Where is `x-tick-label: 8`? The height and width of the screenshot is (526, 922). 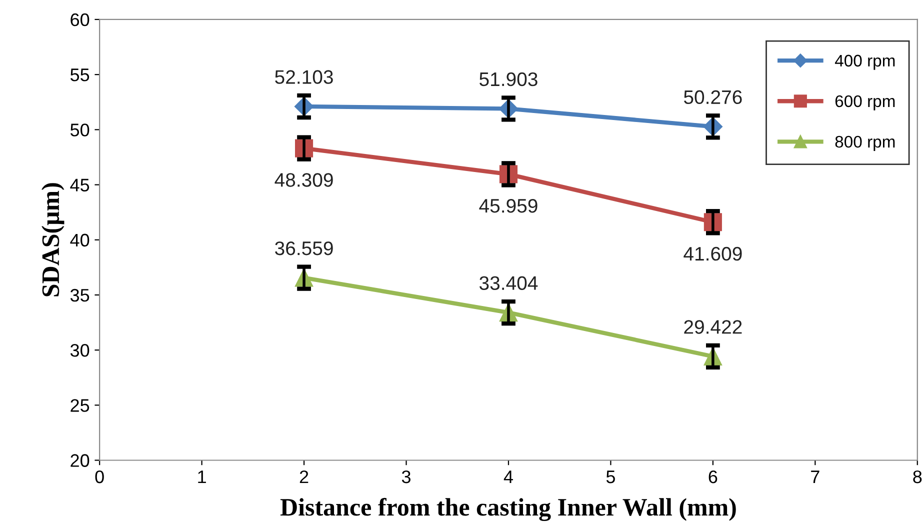
x-tick-label: 8 is located at coordinates (917, 477).